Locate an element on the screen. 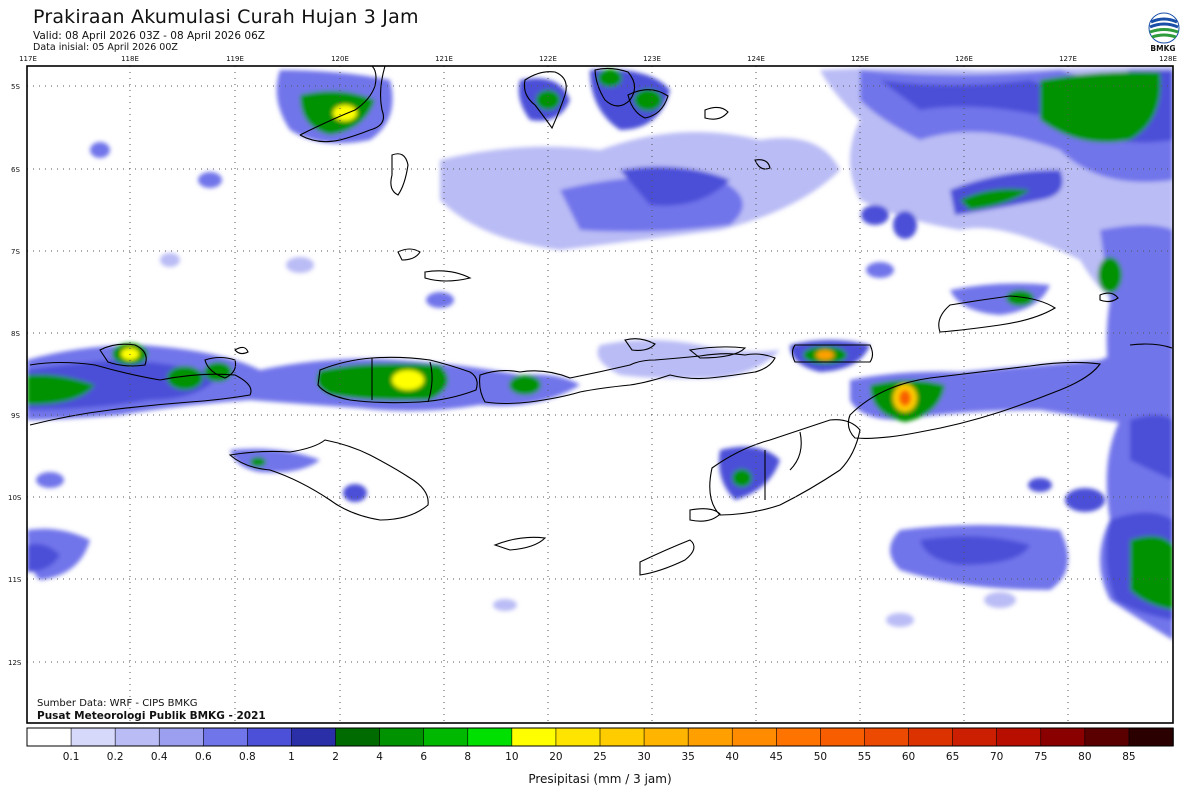 This screenshot has height=800, width=1200. colorbar-label: 0.4 is located at coordinates (159, 757).